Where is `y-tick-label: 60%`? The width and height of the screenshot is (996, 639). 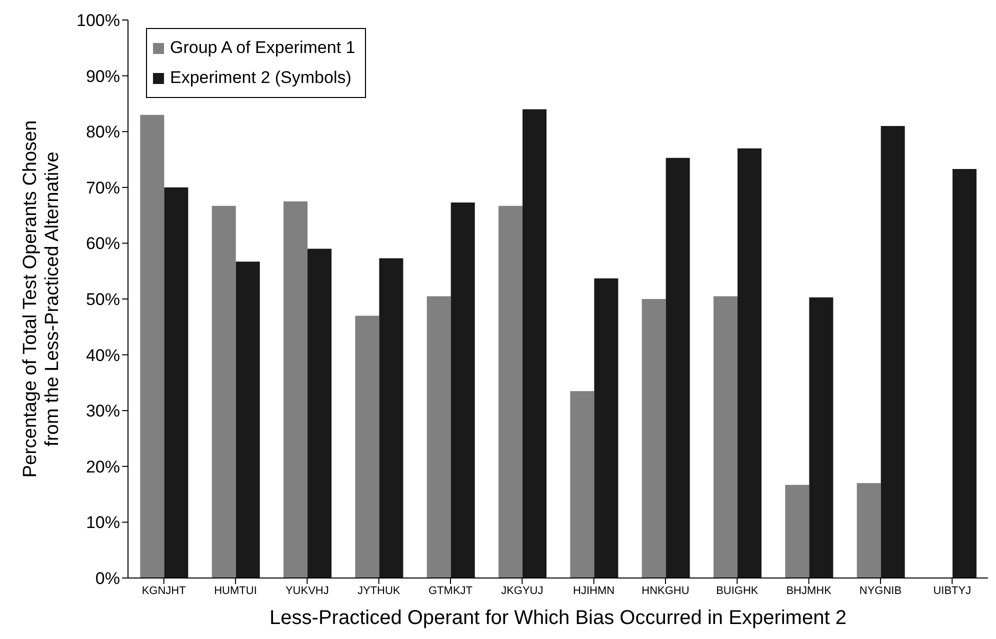 y-tick-label: 60% is located at coordinates (103, 244).